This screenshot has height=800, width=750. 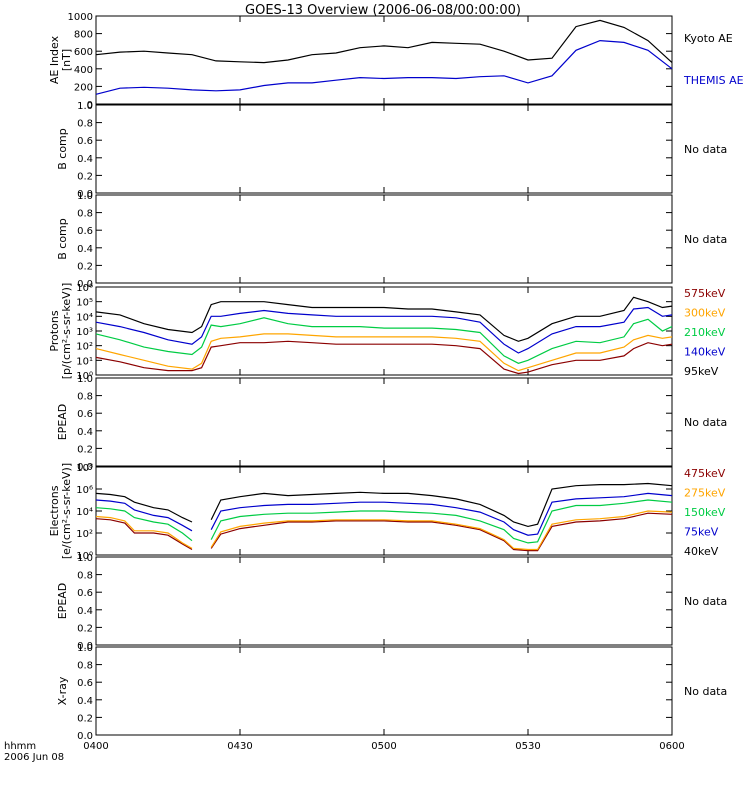 I want to click on panel-8: 0.0 0.2 0.4 0.6 0.8 1.0 X-ray No data, so click(x=391, y=692).